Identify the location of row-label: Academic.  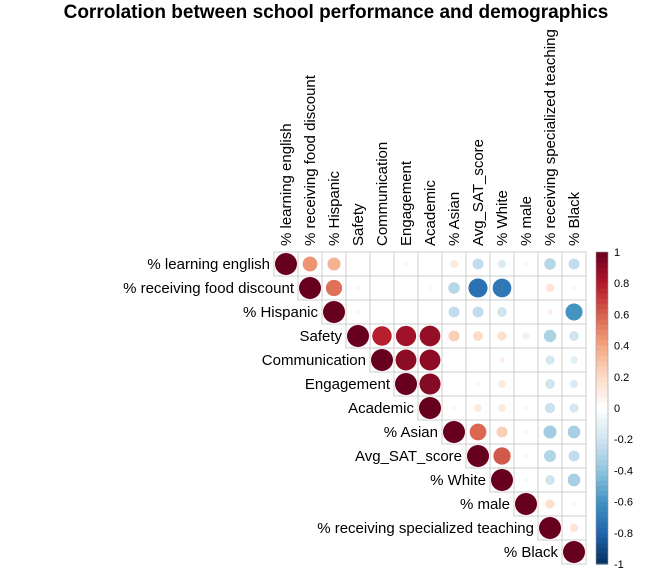
(381, 408).